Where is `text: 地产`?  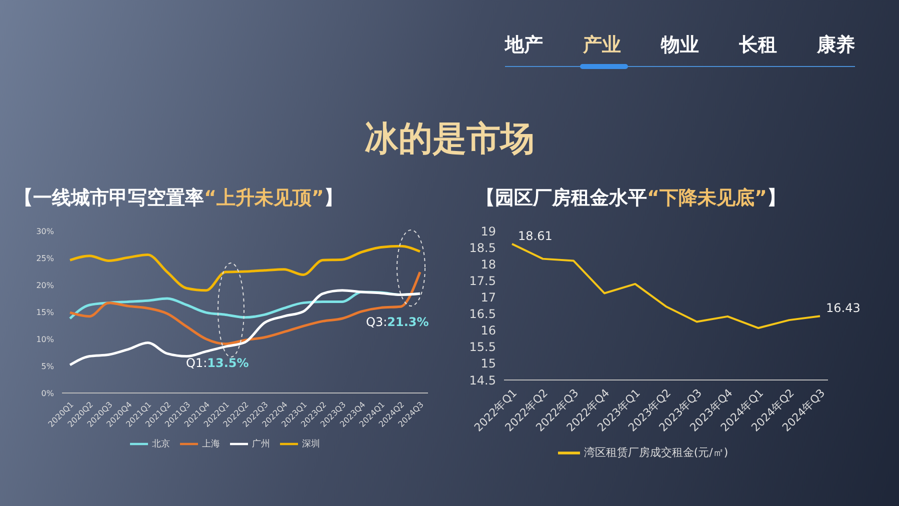 text: 地产 is located at coordinates (524, 45).